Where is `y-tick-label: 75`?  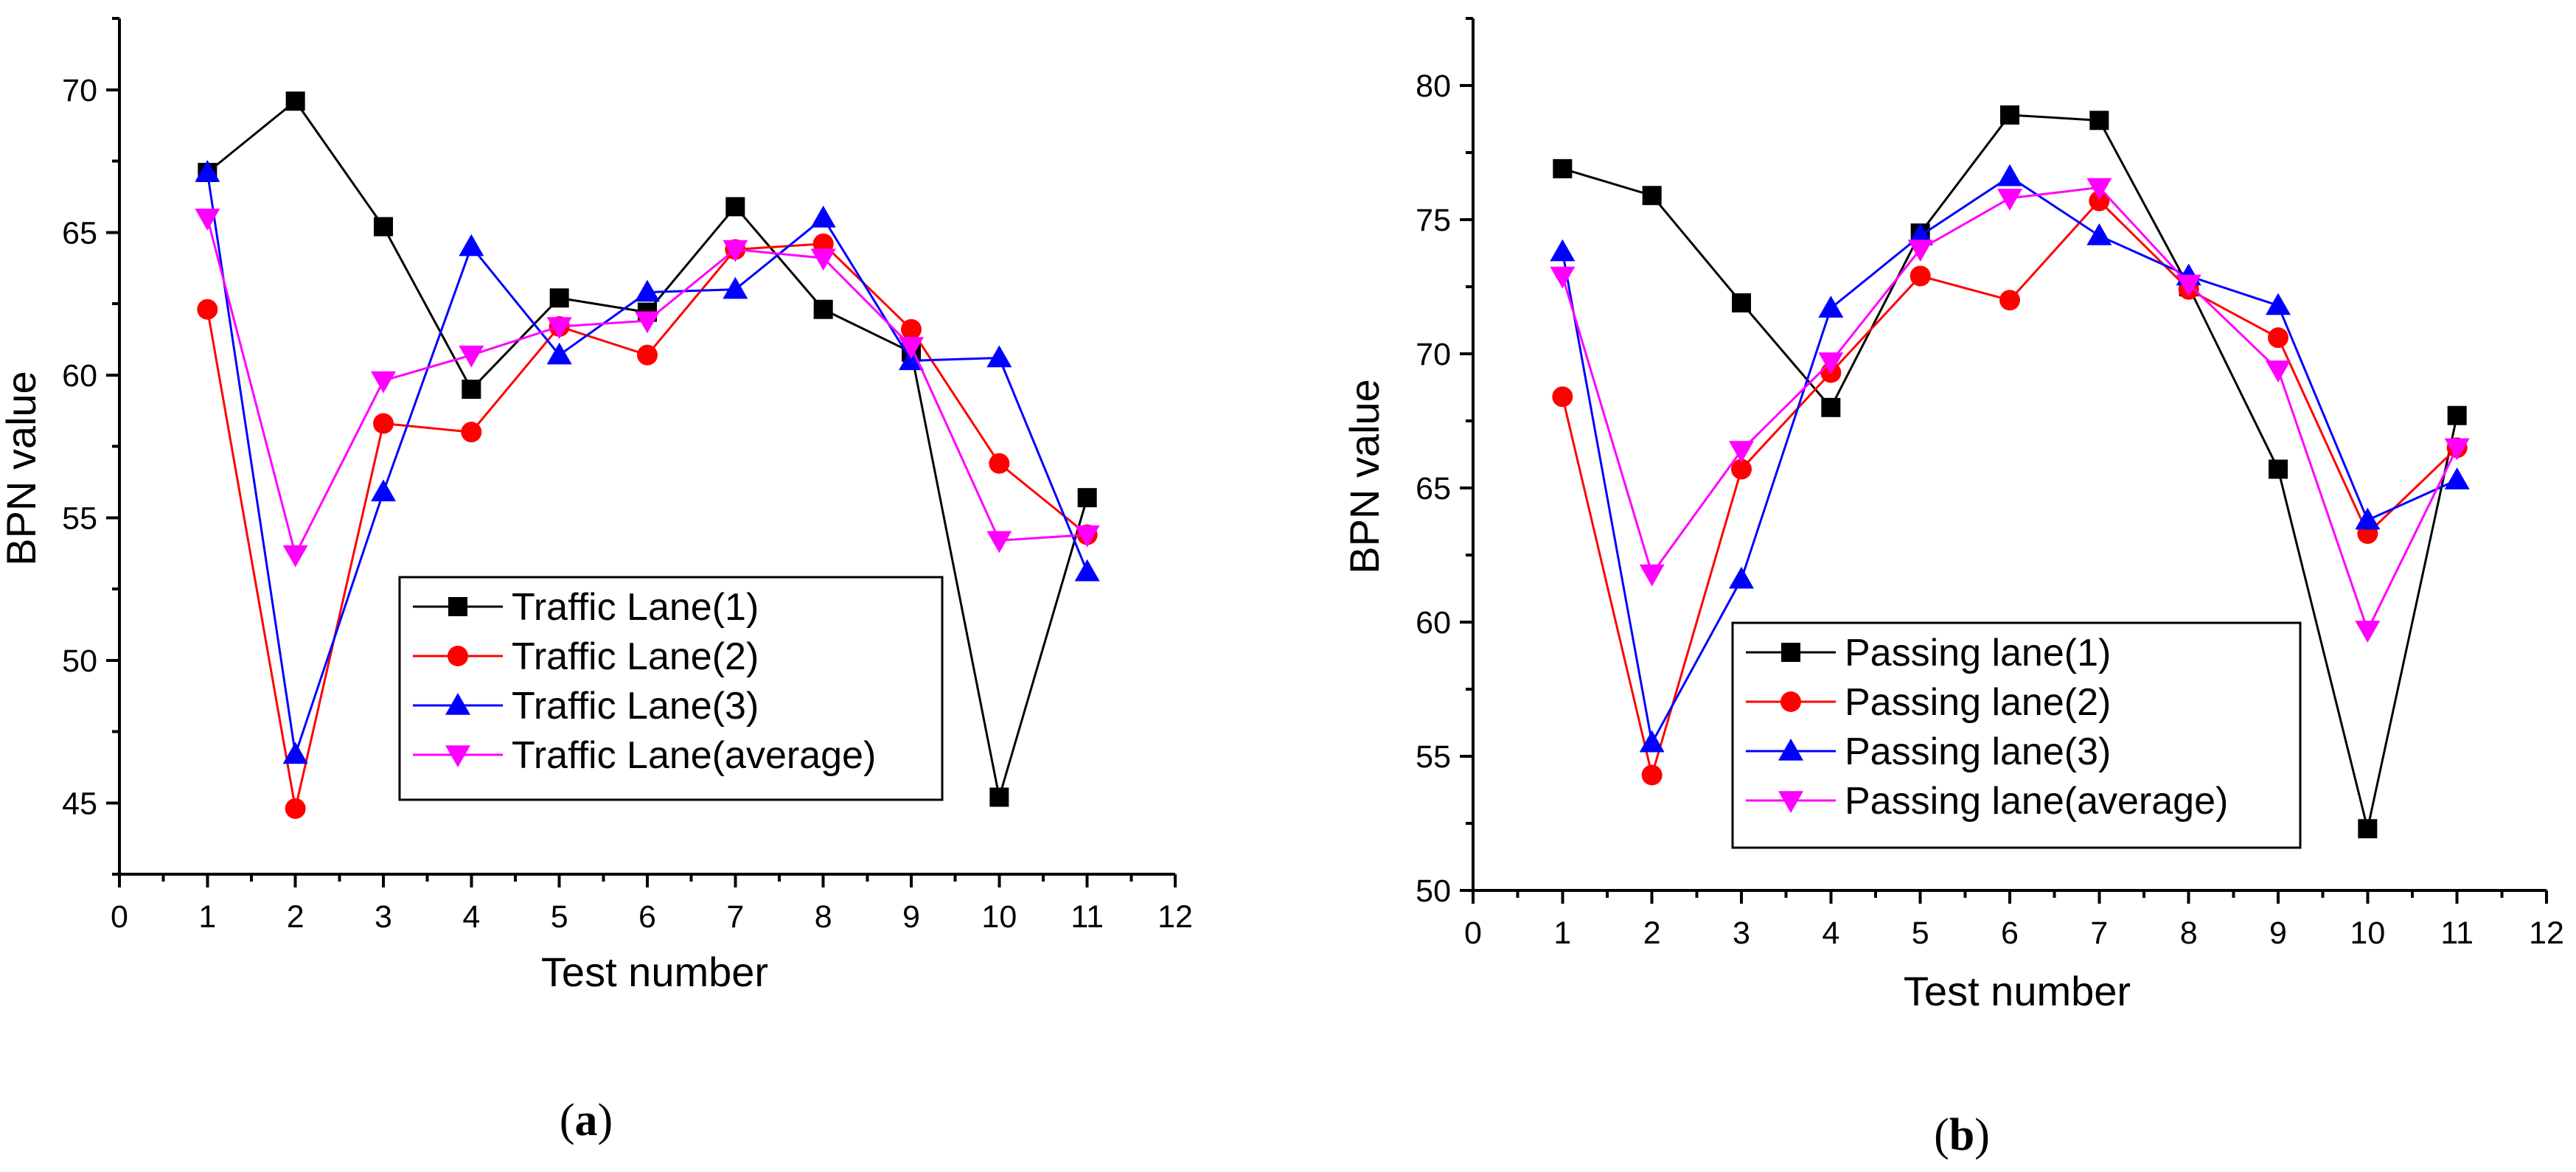
y-tick-label: 75 is located at coordinates (1433, 220).